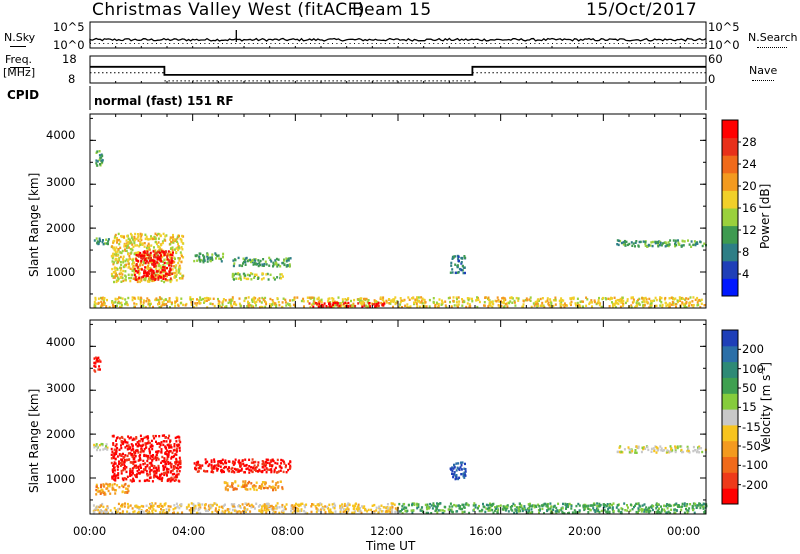 The image size is (800, 554). I want to click on xtick-6: 00:00, so click(684, 531).